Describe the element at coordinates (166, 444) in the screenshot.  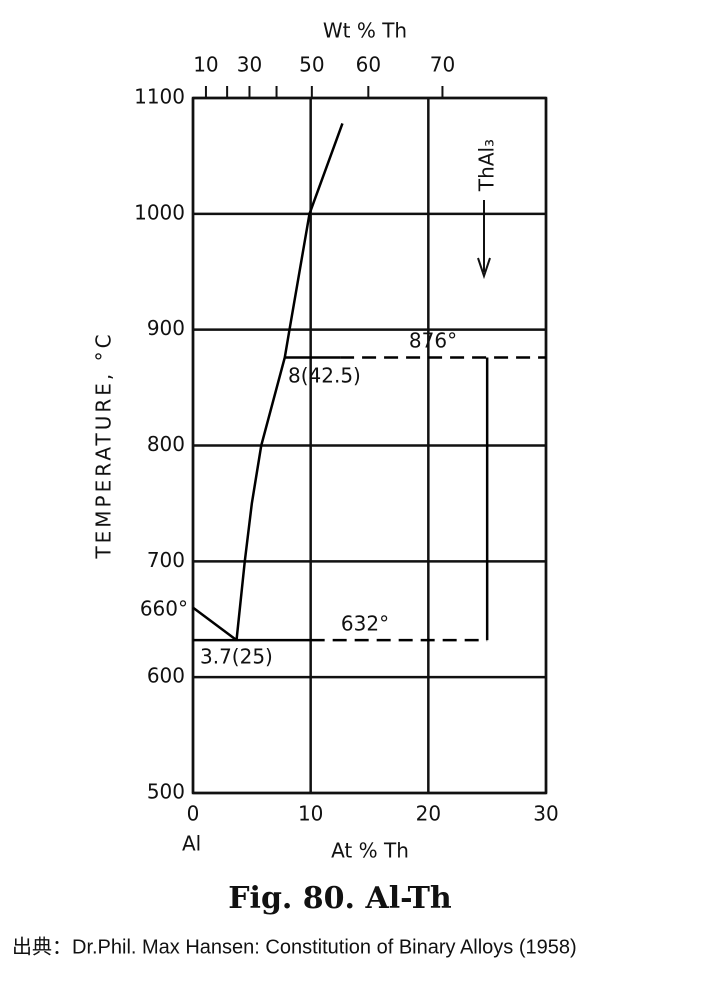
I see `y-tick-label: 800` at that location.